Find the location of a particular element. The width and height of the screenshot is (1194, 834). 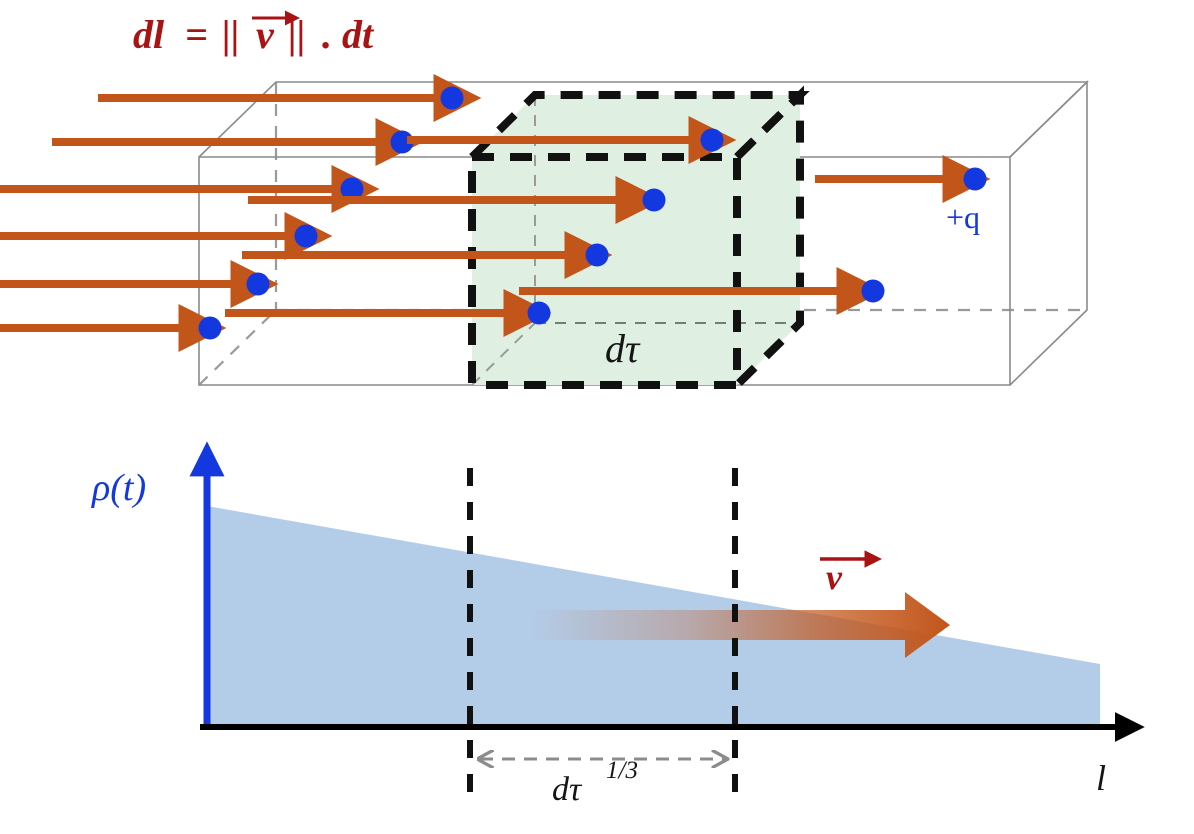

box-hidden-depth-edge is located at coordinates (237, 347).